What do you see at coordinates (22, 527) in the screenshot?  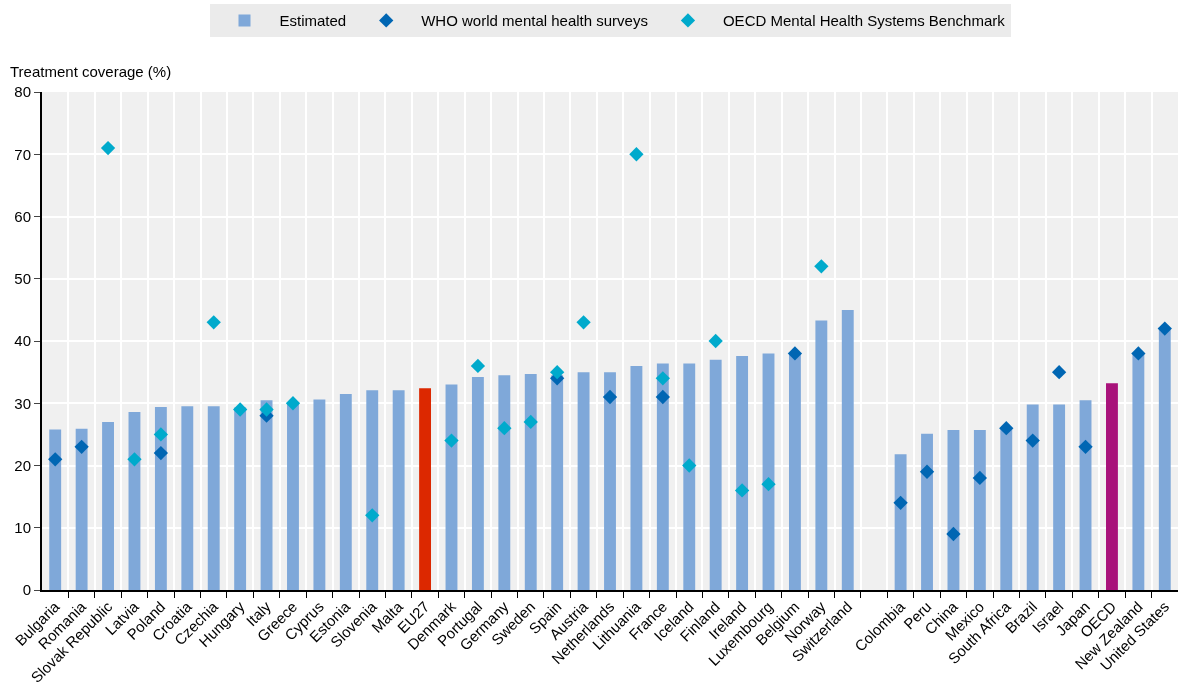 I see `y-tick-label: 10` at bounding box center [22, 527].